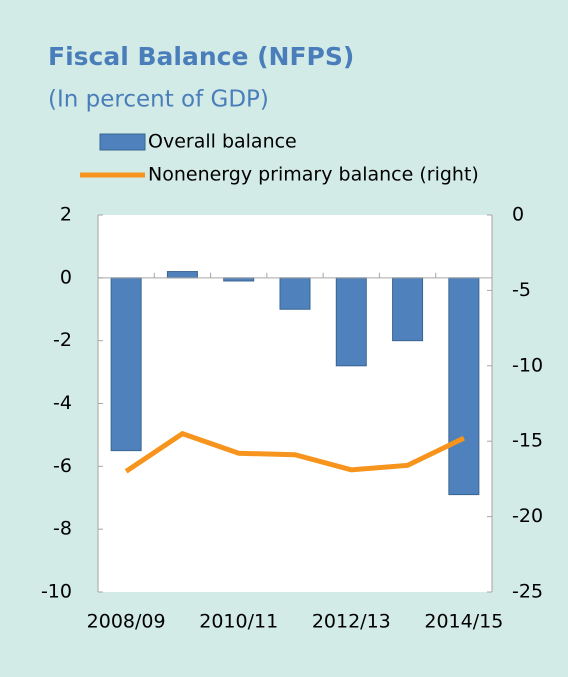 The width and height of the screenshot is (568, 677). I want to click on y-tick-label: 0, so click(66, 277).